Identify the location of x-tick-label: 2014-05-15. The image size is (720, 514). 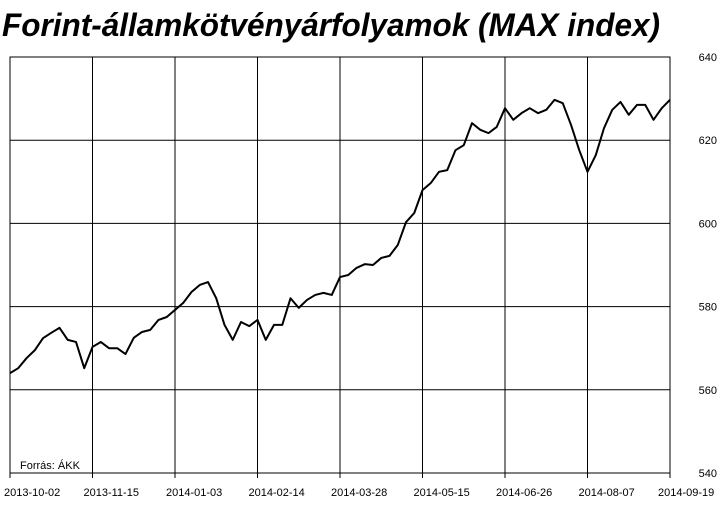
(442, 493).